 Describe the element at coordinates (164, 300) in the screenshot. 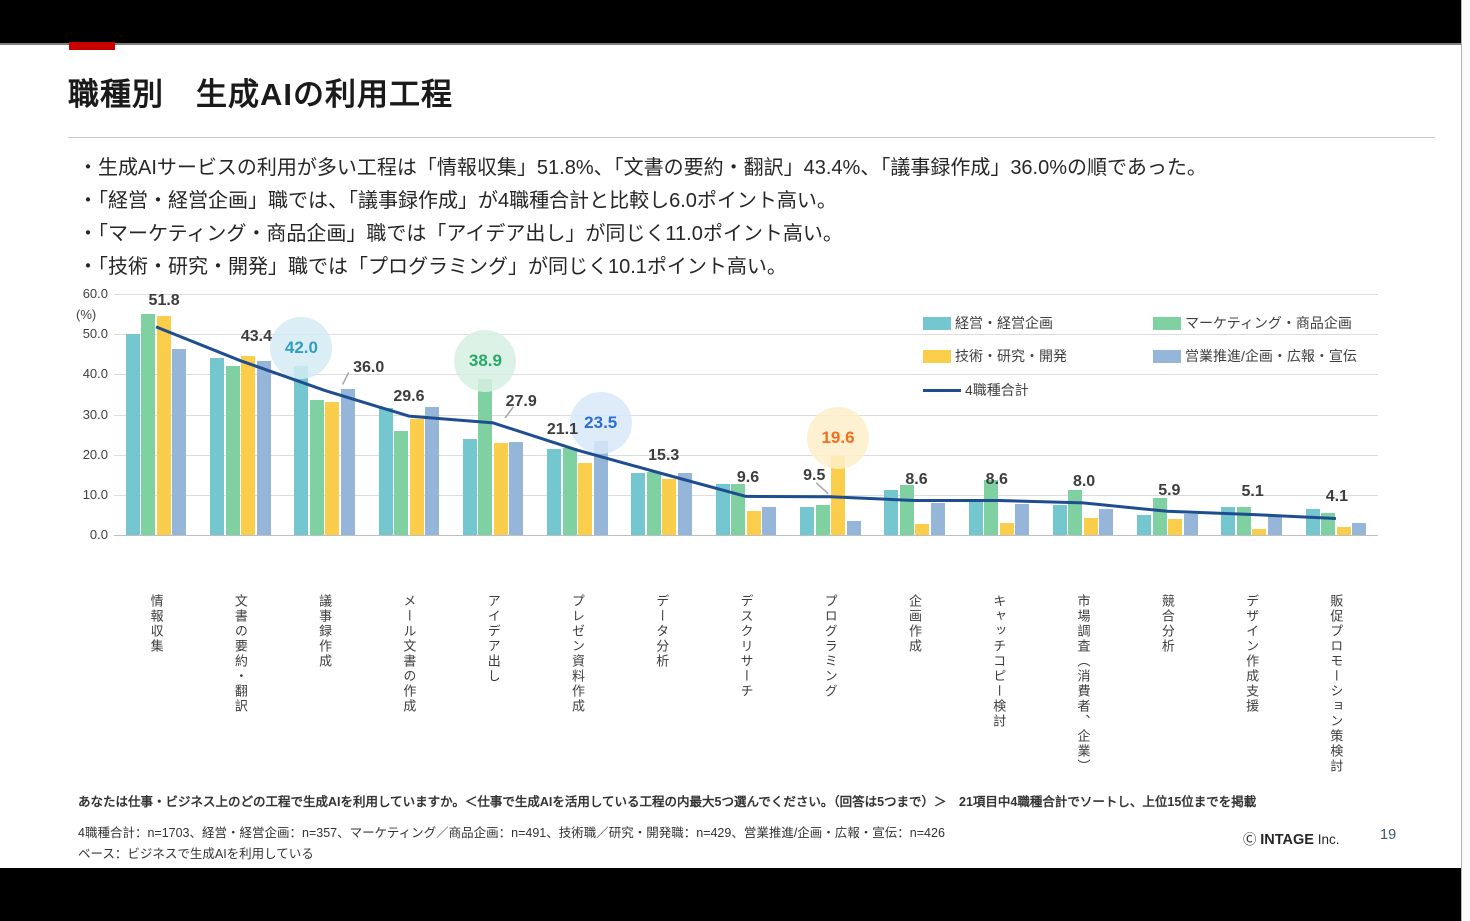

I see `trend-value-label: 51.8` at that location.